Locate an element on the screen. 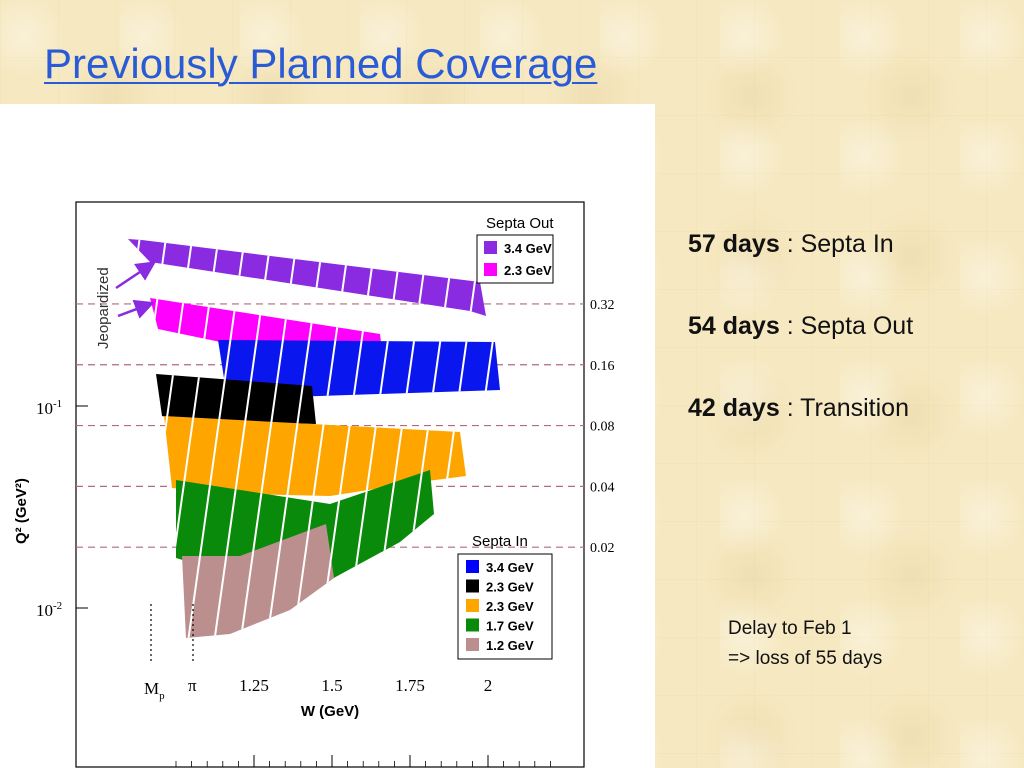 The image size is (1024, 768). delay-line-2: => loss of 55 days is located at coordinates (805, 658).